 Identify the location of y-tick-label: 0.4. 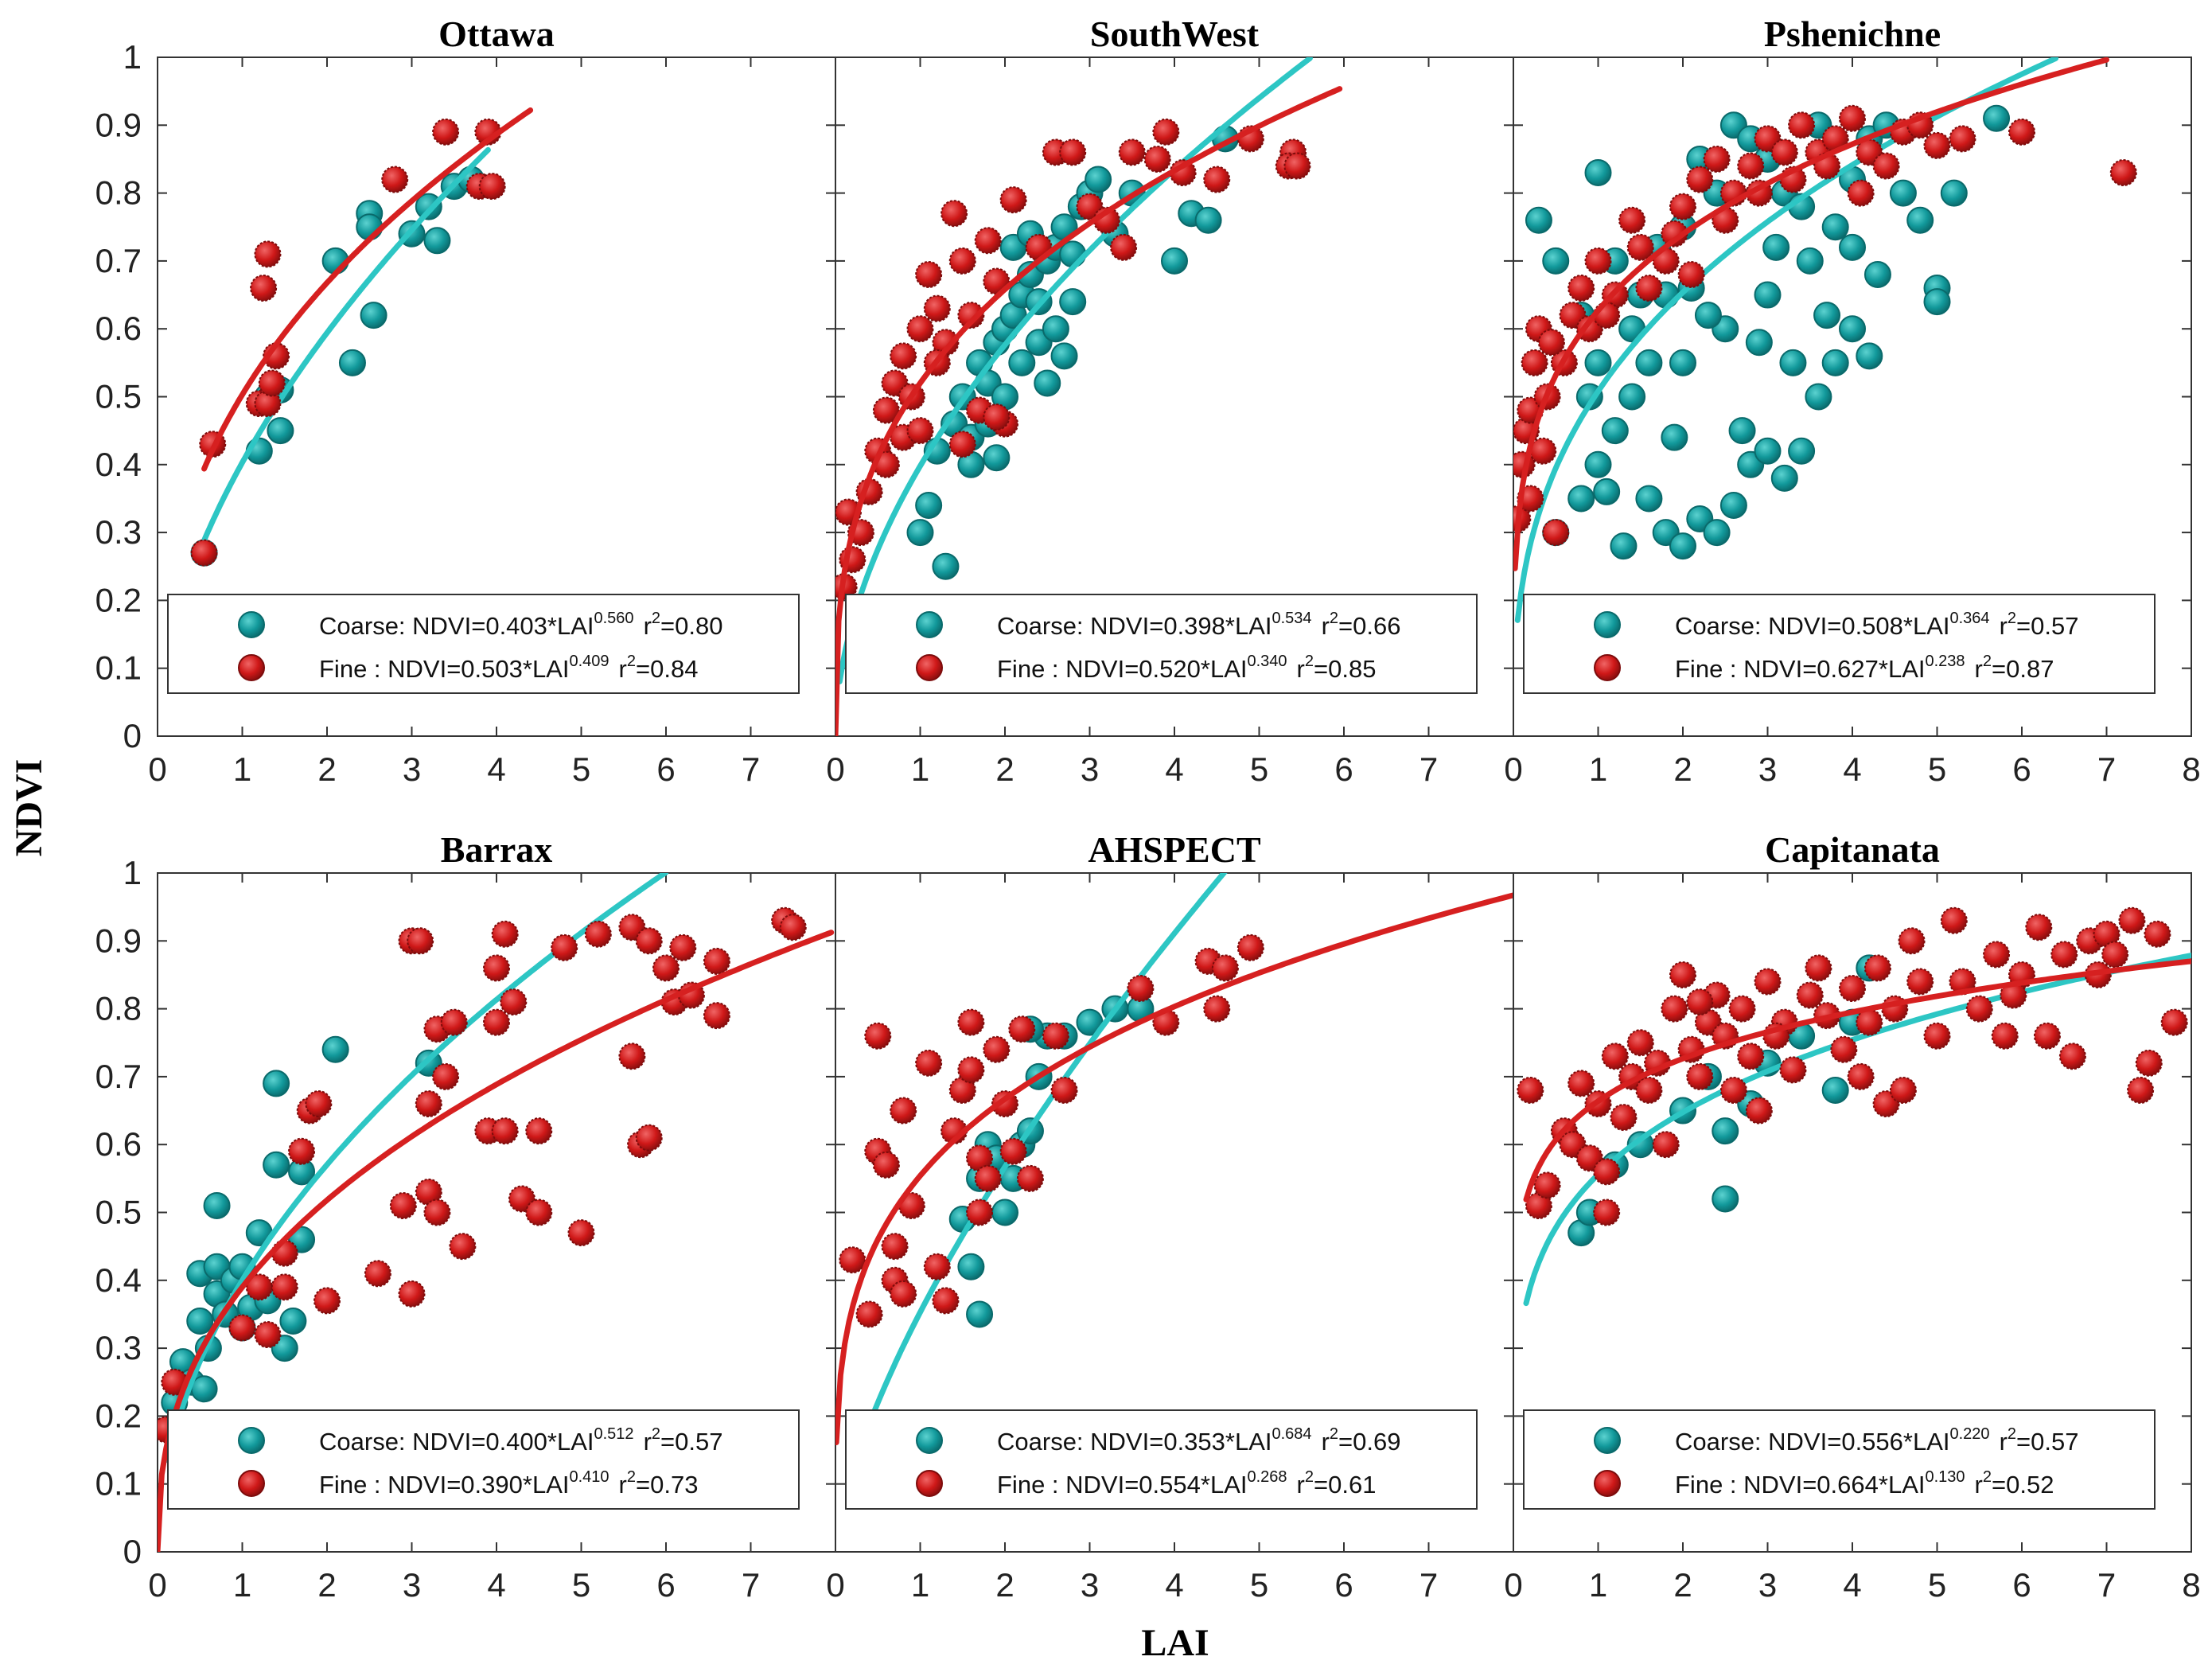
(119, 464).